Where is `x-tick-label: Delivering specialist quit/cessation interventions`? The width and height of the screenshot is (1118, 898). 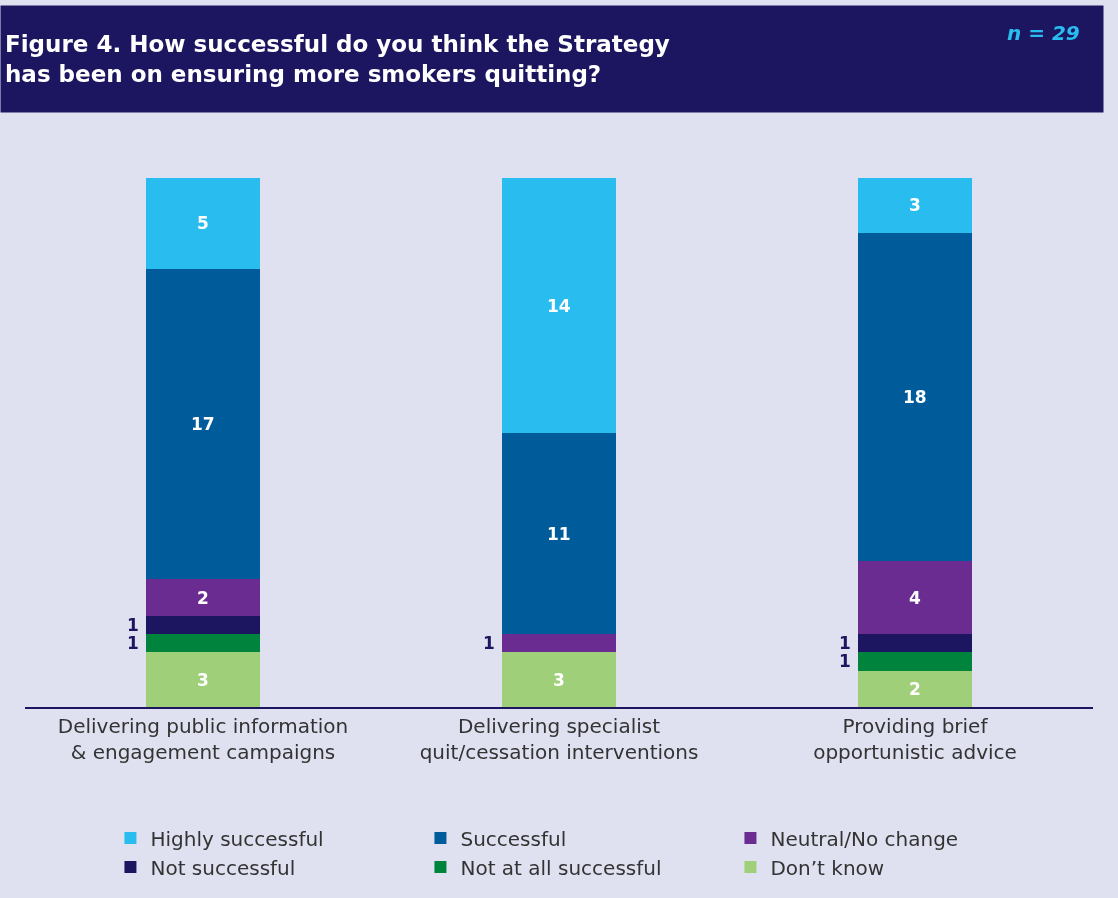 x-tick-label: Delivering specialist quit/cessation interventions is located at coordinates (559, 738).